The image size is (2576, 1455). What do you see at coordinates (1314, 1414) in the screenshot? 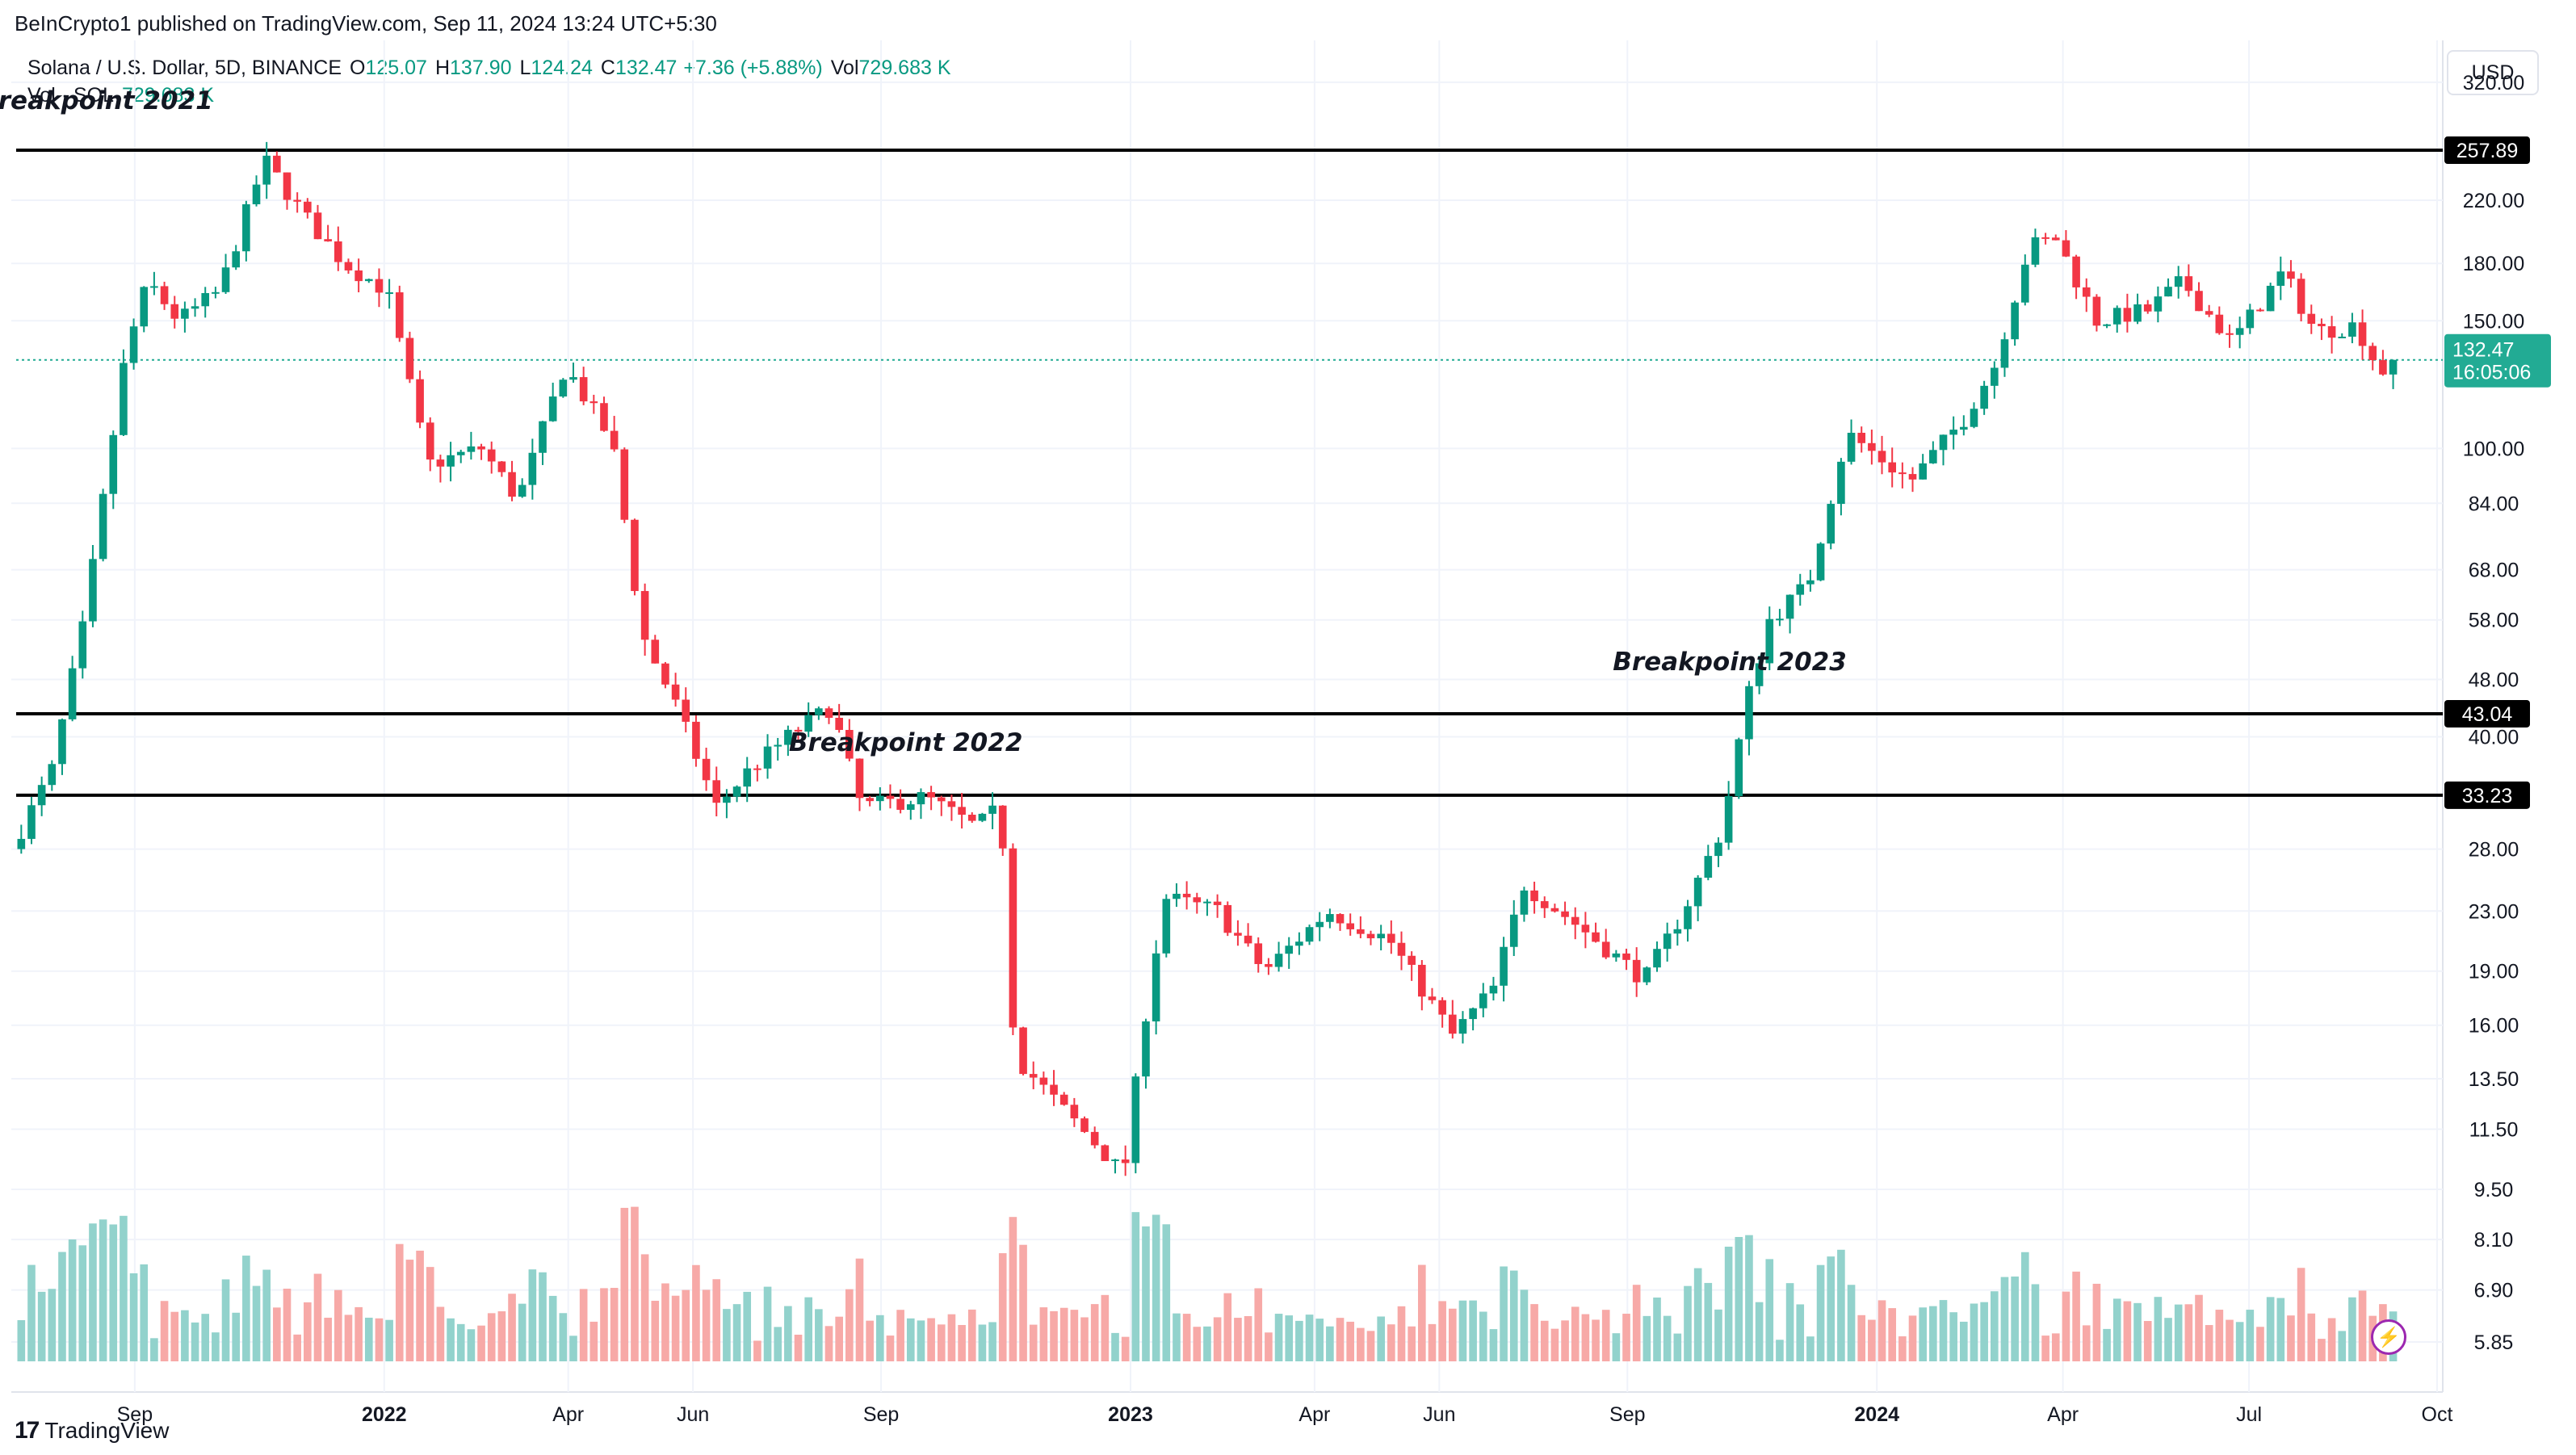
I see `x-tick-label: Apr` at bounding box center [1314, 1414].